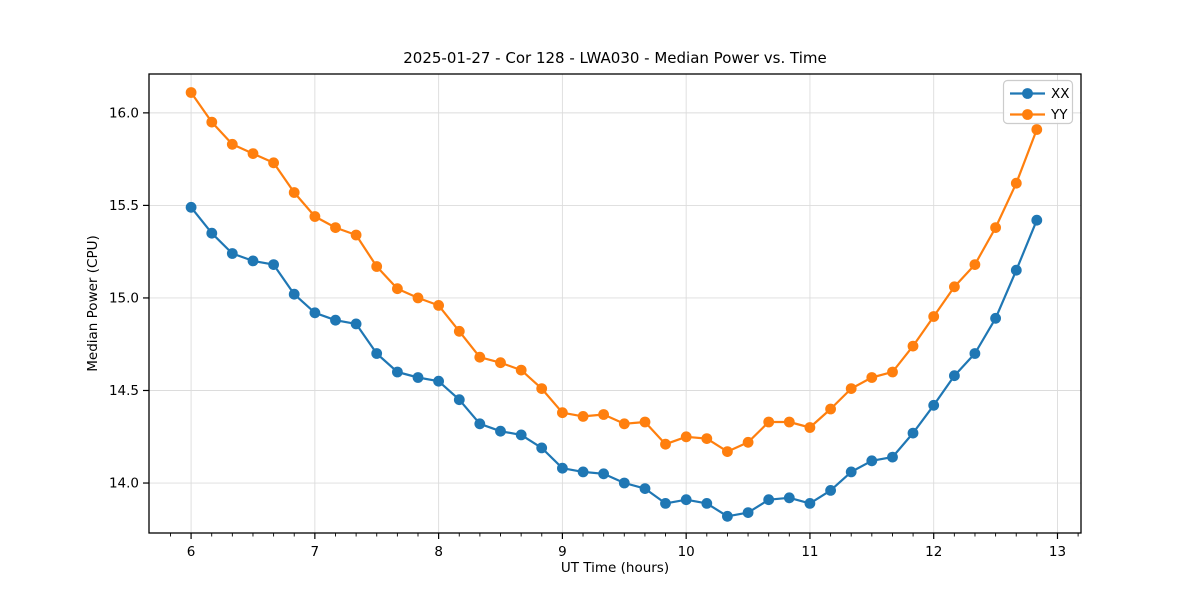 The width and height of the screenshot is (1200, 600). Describe the element at coordinates (562, 552) in the screenshot. I see `x-tick-label: 9` at that location.